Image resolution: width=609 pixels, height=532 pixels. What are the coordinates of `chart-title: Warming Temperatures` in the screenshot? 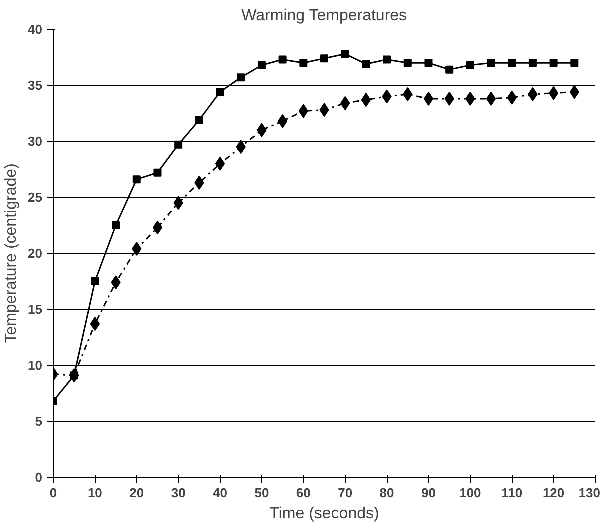 It's located at (325, 16).